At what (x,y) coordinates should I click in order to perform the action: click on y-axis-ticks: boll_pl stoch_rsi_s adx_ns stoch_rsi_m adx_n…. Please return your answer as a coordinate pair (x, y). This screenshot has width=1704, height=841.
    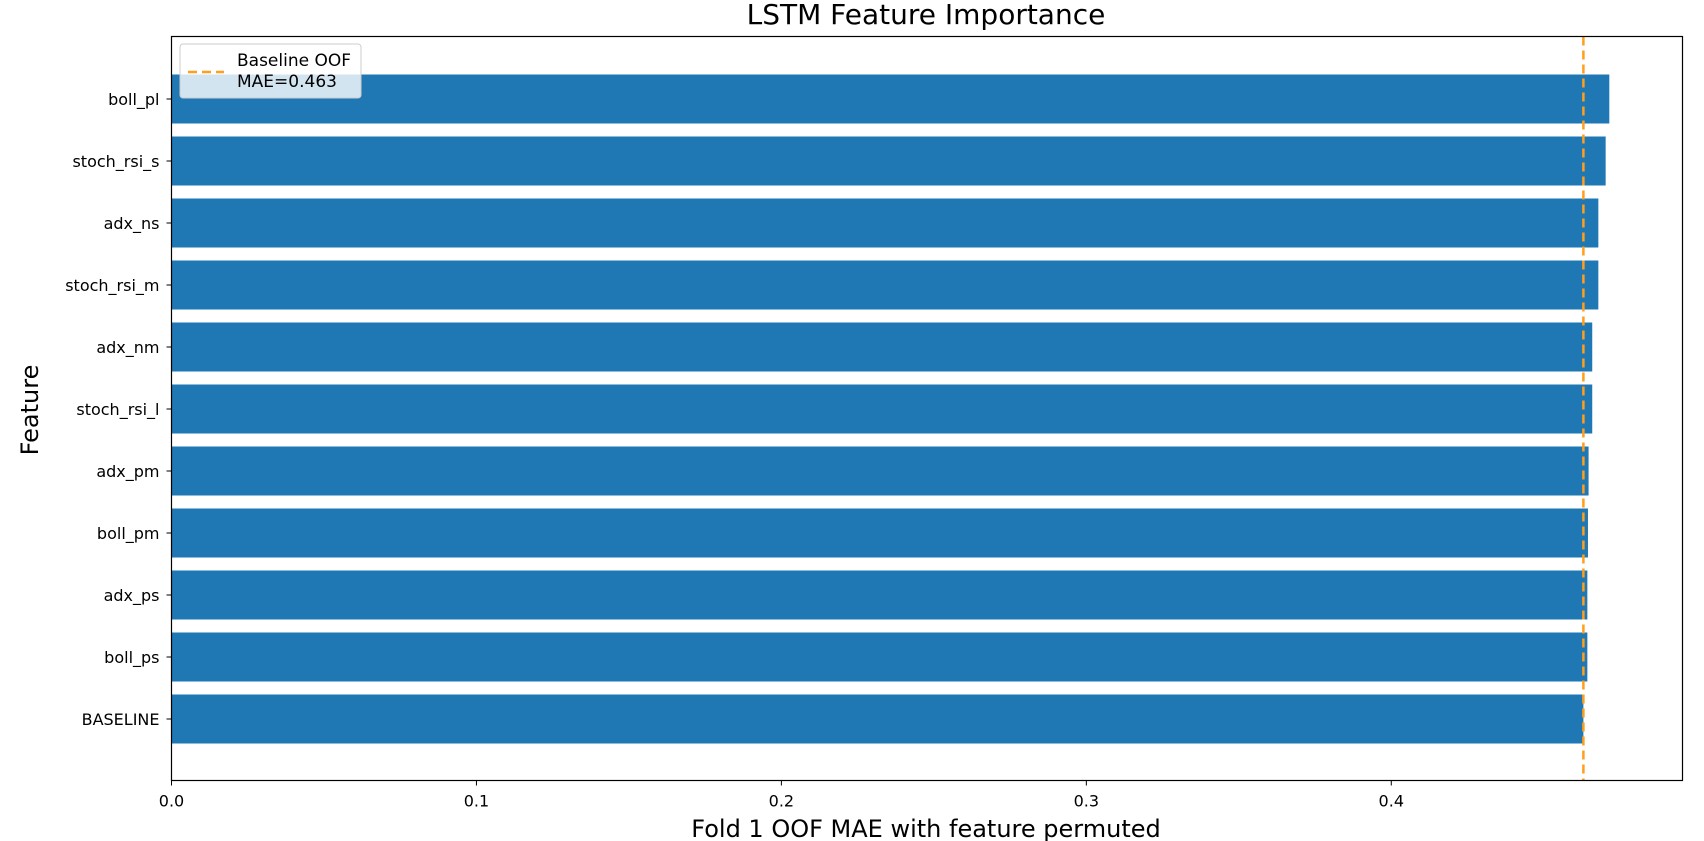
    Looking at the image, I should click on (118, 409).